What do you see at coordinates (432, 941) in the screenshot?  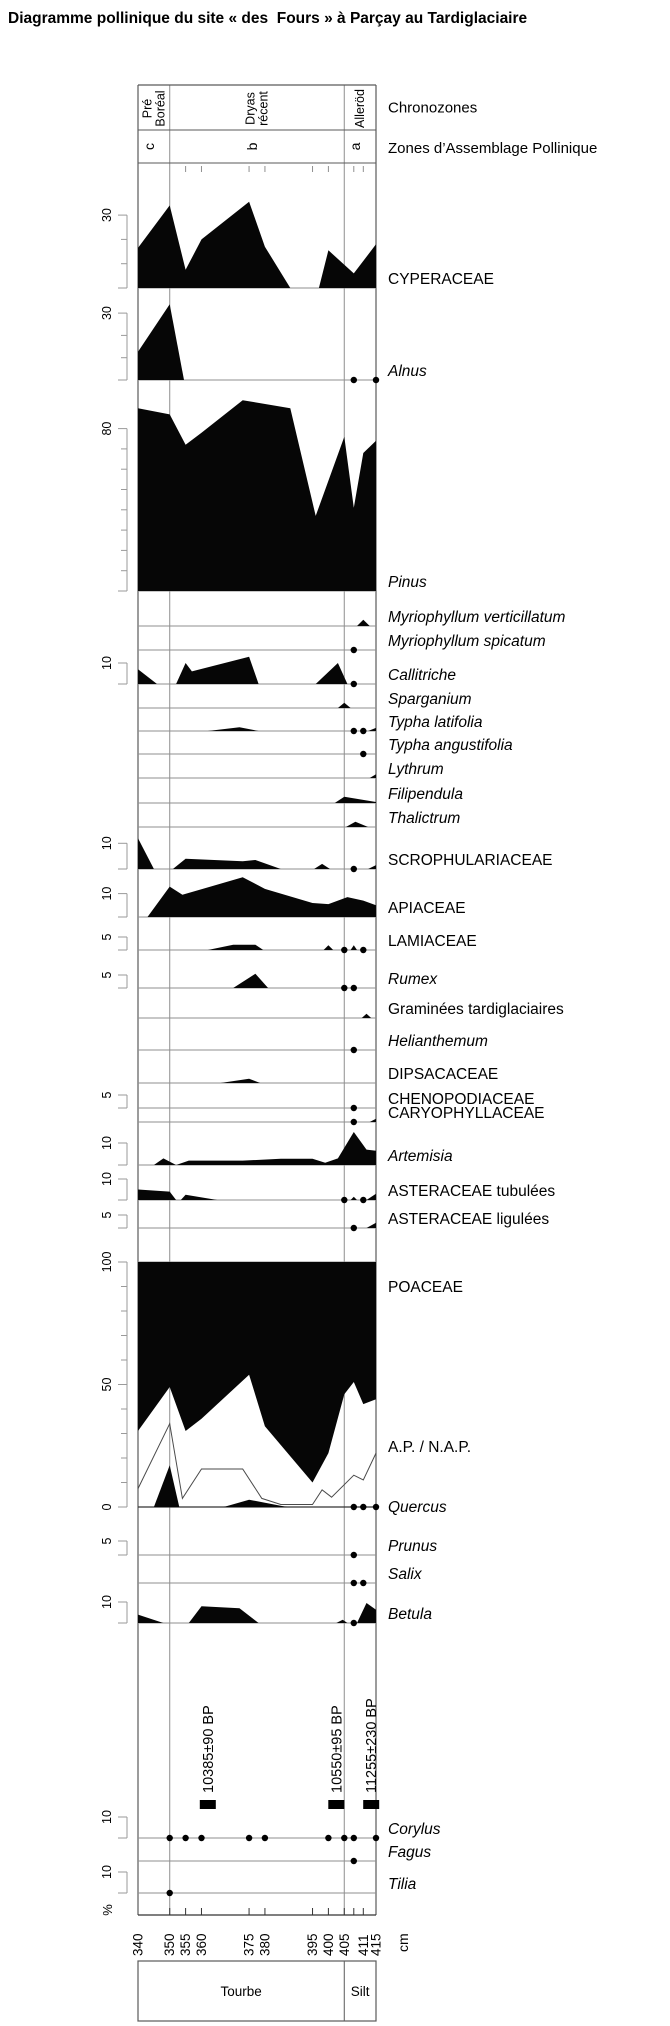 I see `taxon-label-lamiaceae: LAMIACEAE` at bounding box center [432, 941].